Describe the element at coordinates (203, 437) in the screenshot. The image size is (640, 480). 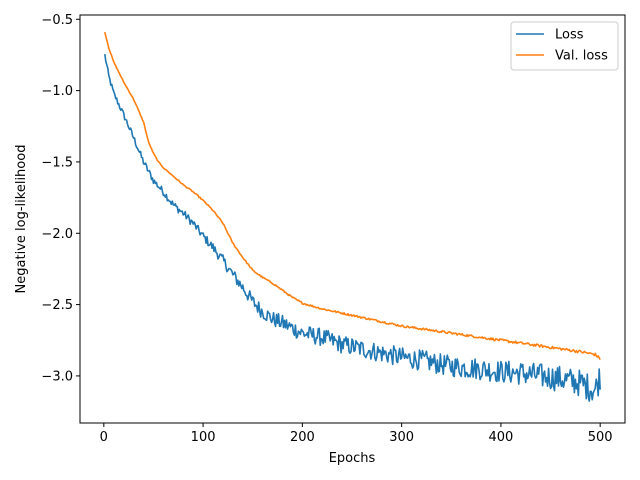
I see `x-tick-label: 100` at that location.